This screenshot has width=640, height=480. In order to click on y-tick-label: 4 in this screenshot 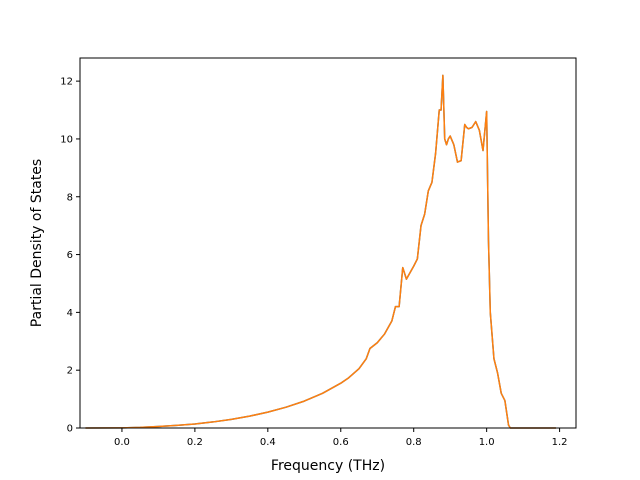, I will do `click(70, 313)`.